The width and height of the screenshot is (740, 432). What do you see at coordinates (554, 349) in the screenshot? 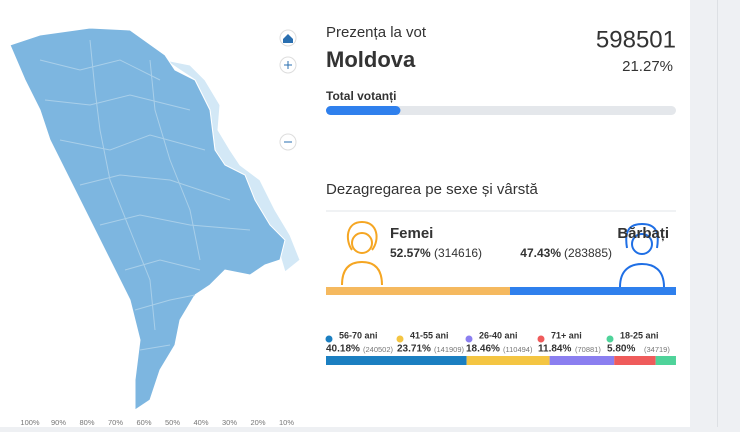
I see `age-percent: 11.84%` at bounding box center [554, 349].